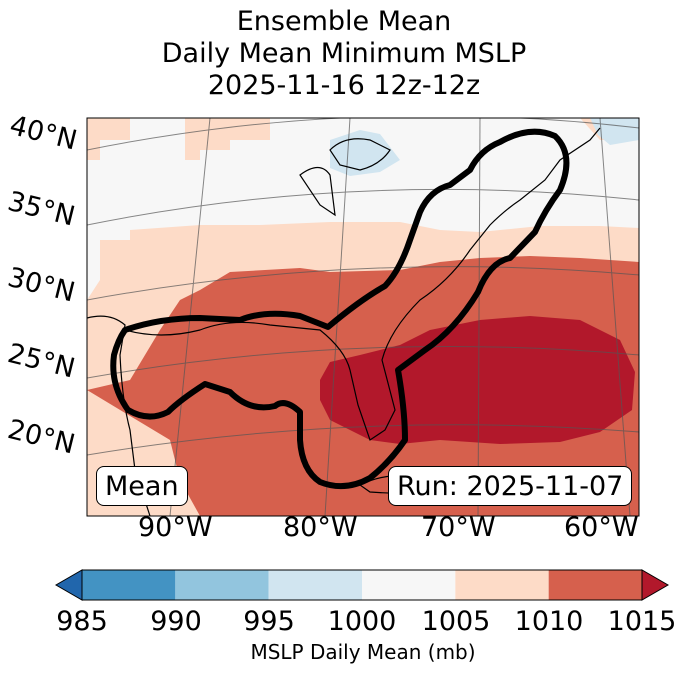 The height and width of the screenshot is (674, 688). What do you see at coordinates (344, 21) in the screenshot?
I see `title-line-1: Ensemble Mean` at bounding box center [344, 21].